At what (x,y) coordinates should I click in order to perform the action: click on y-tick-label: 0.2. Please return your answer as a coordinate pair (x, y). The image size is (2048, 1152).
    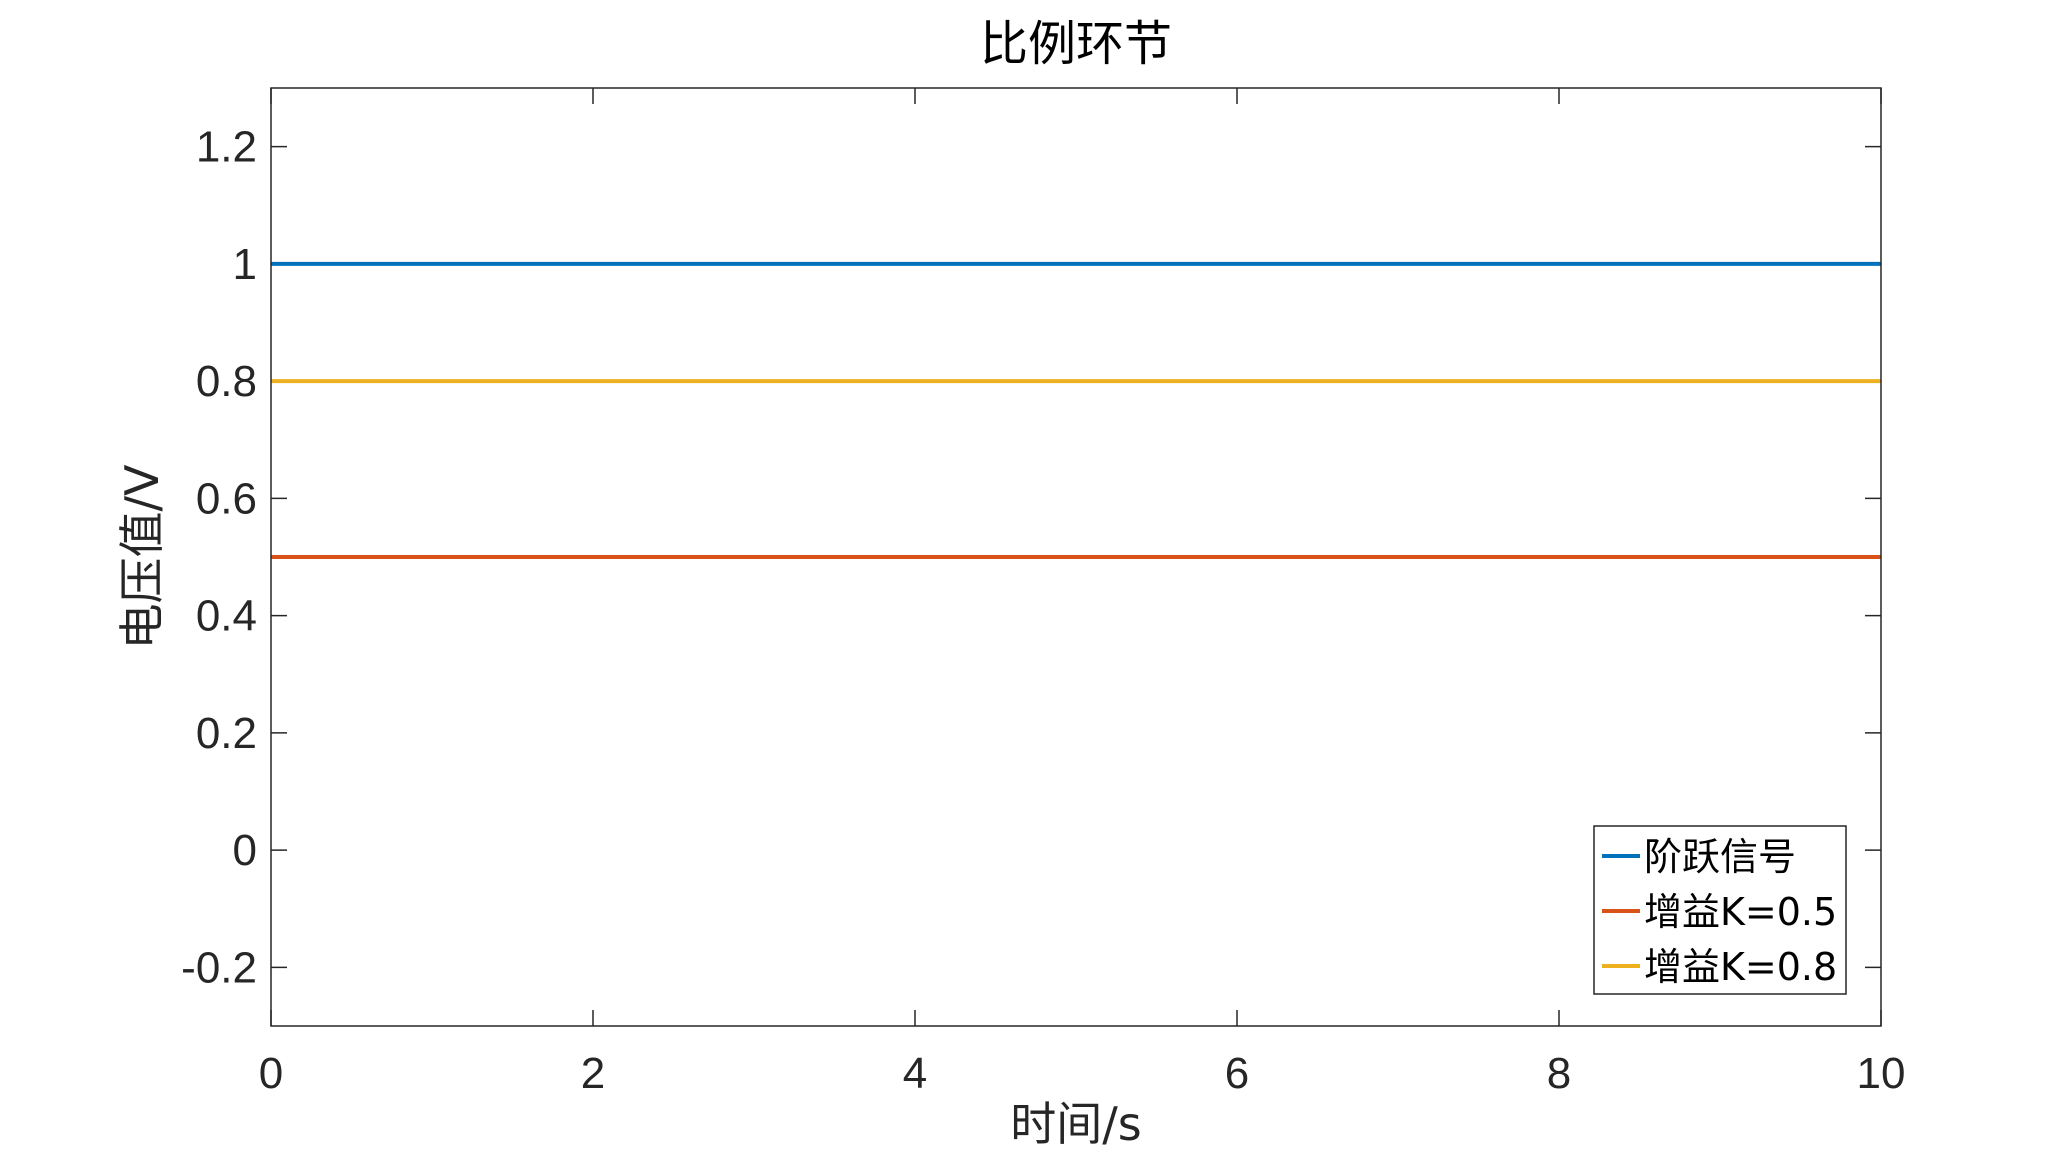
    Looking at the image, I should click on (226, 733).